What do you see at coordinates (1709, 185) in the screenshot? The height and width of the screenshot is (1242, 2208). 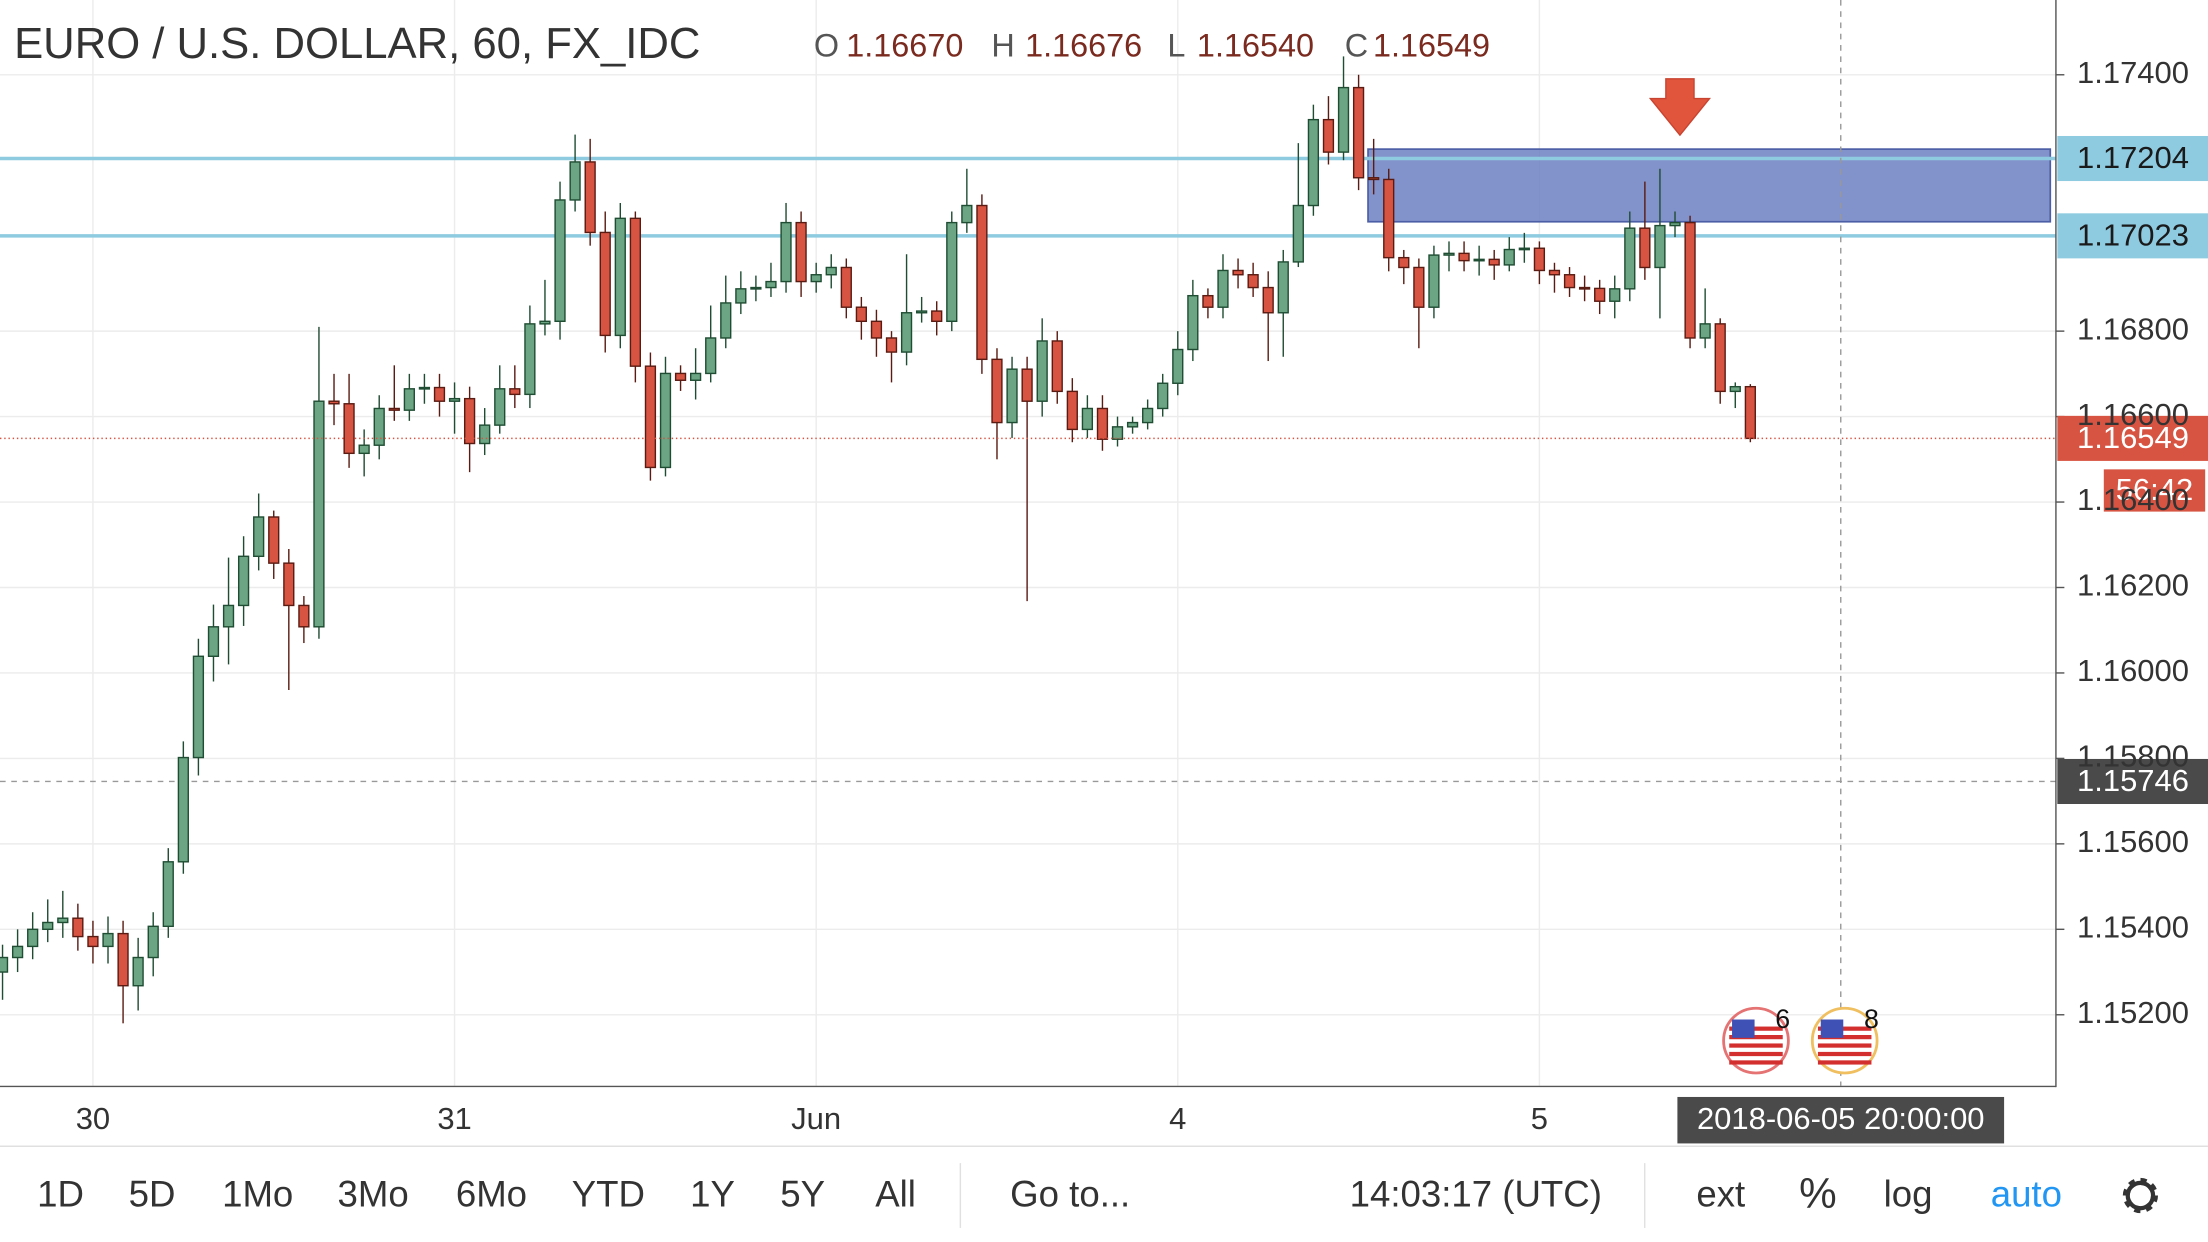 I see `resistance-zone` at bounding box center [1709, 185].